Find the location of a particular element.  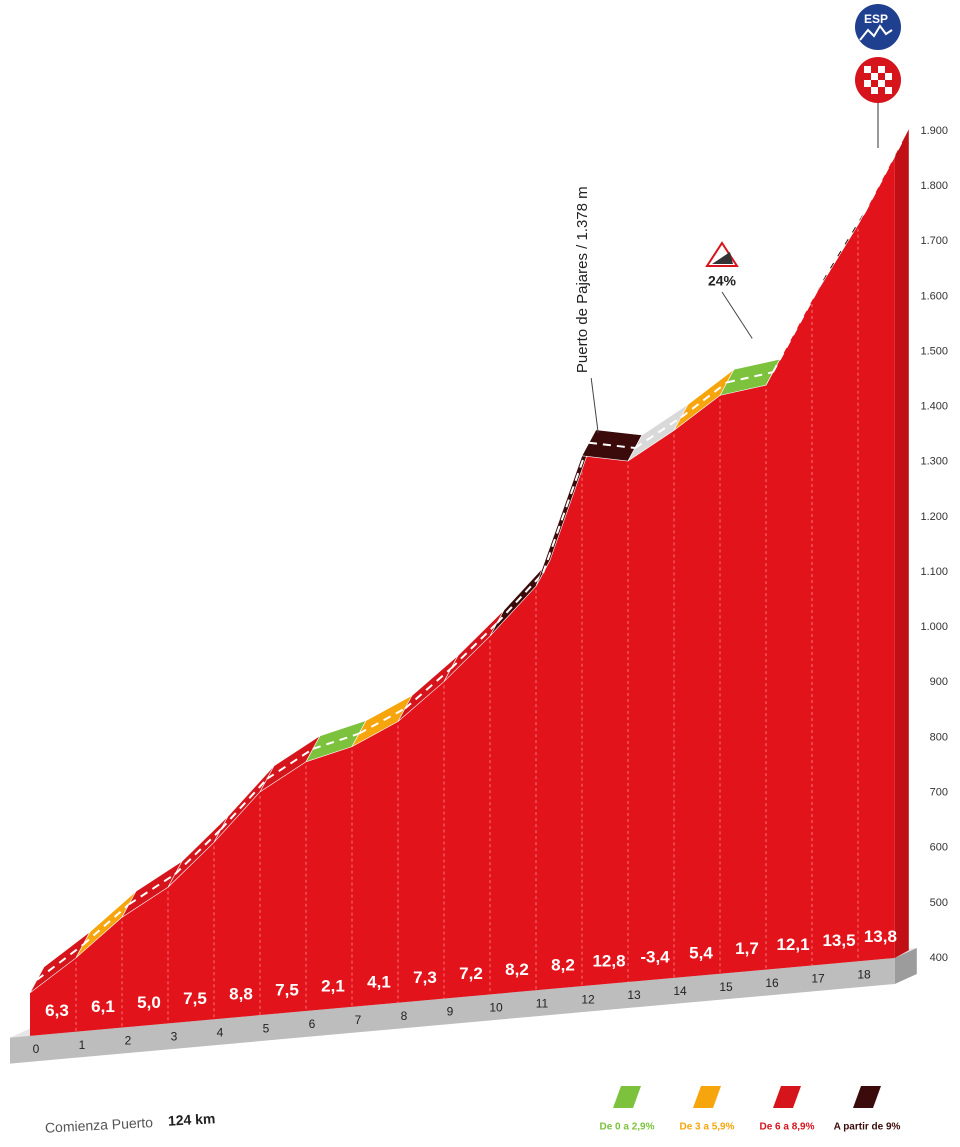

gradient-label: 6,3 is located at coordinates (57, 1010).